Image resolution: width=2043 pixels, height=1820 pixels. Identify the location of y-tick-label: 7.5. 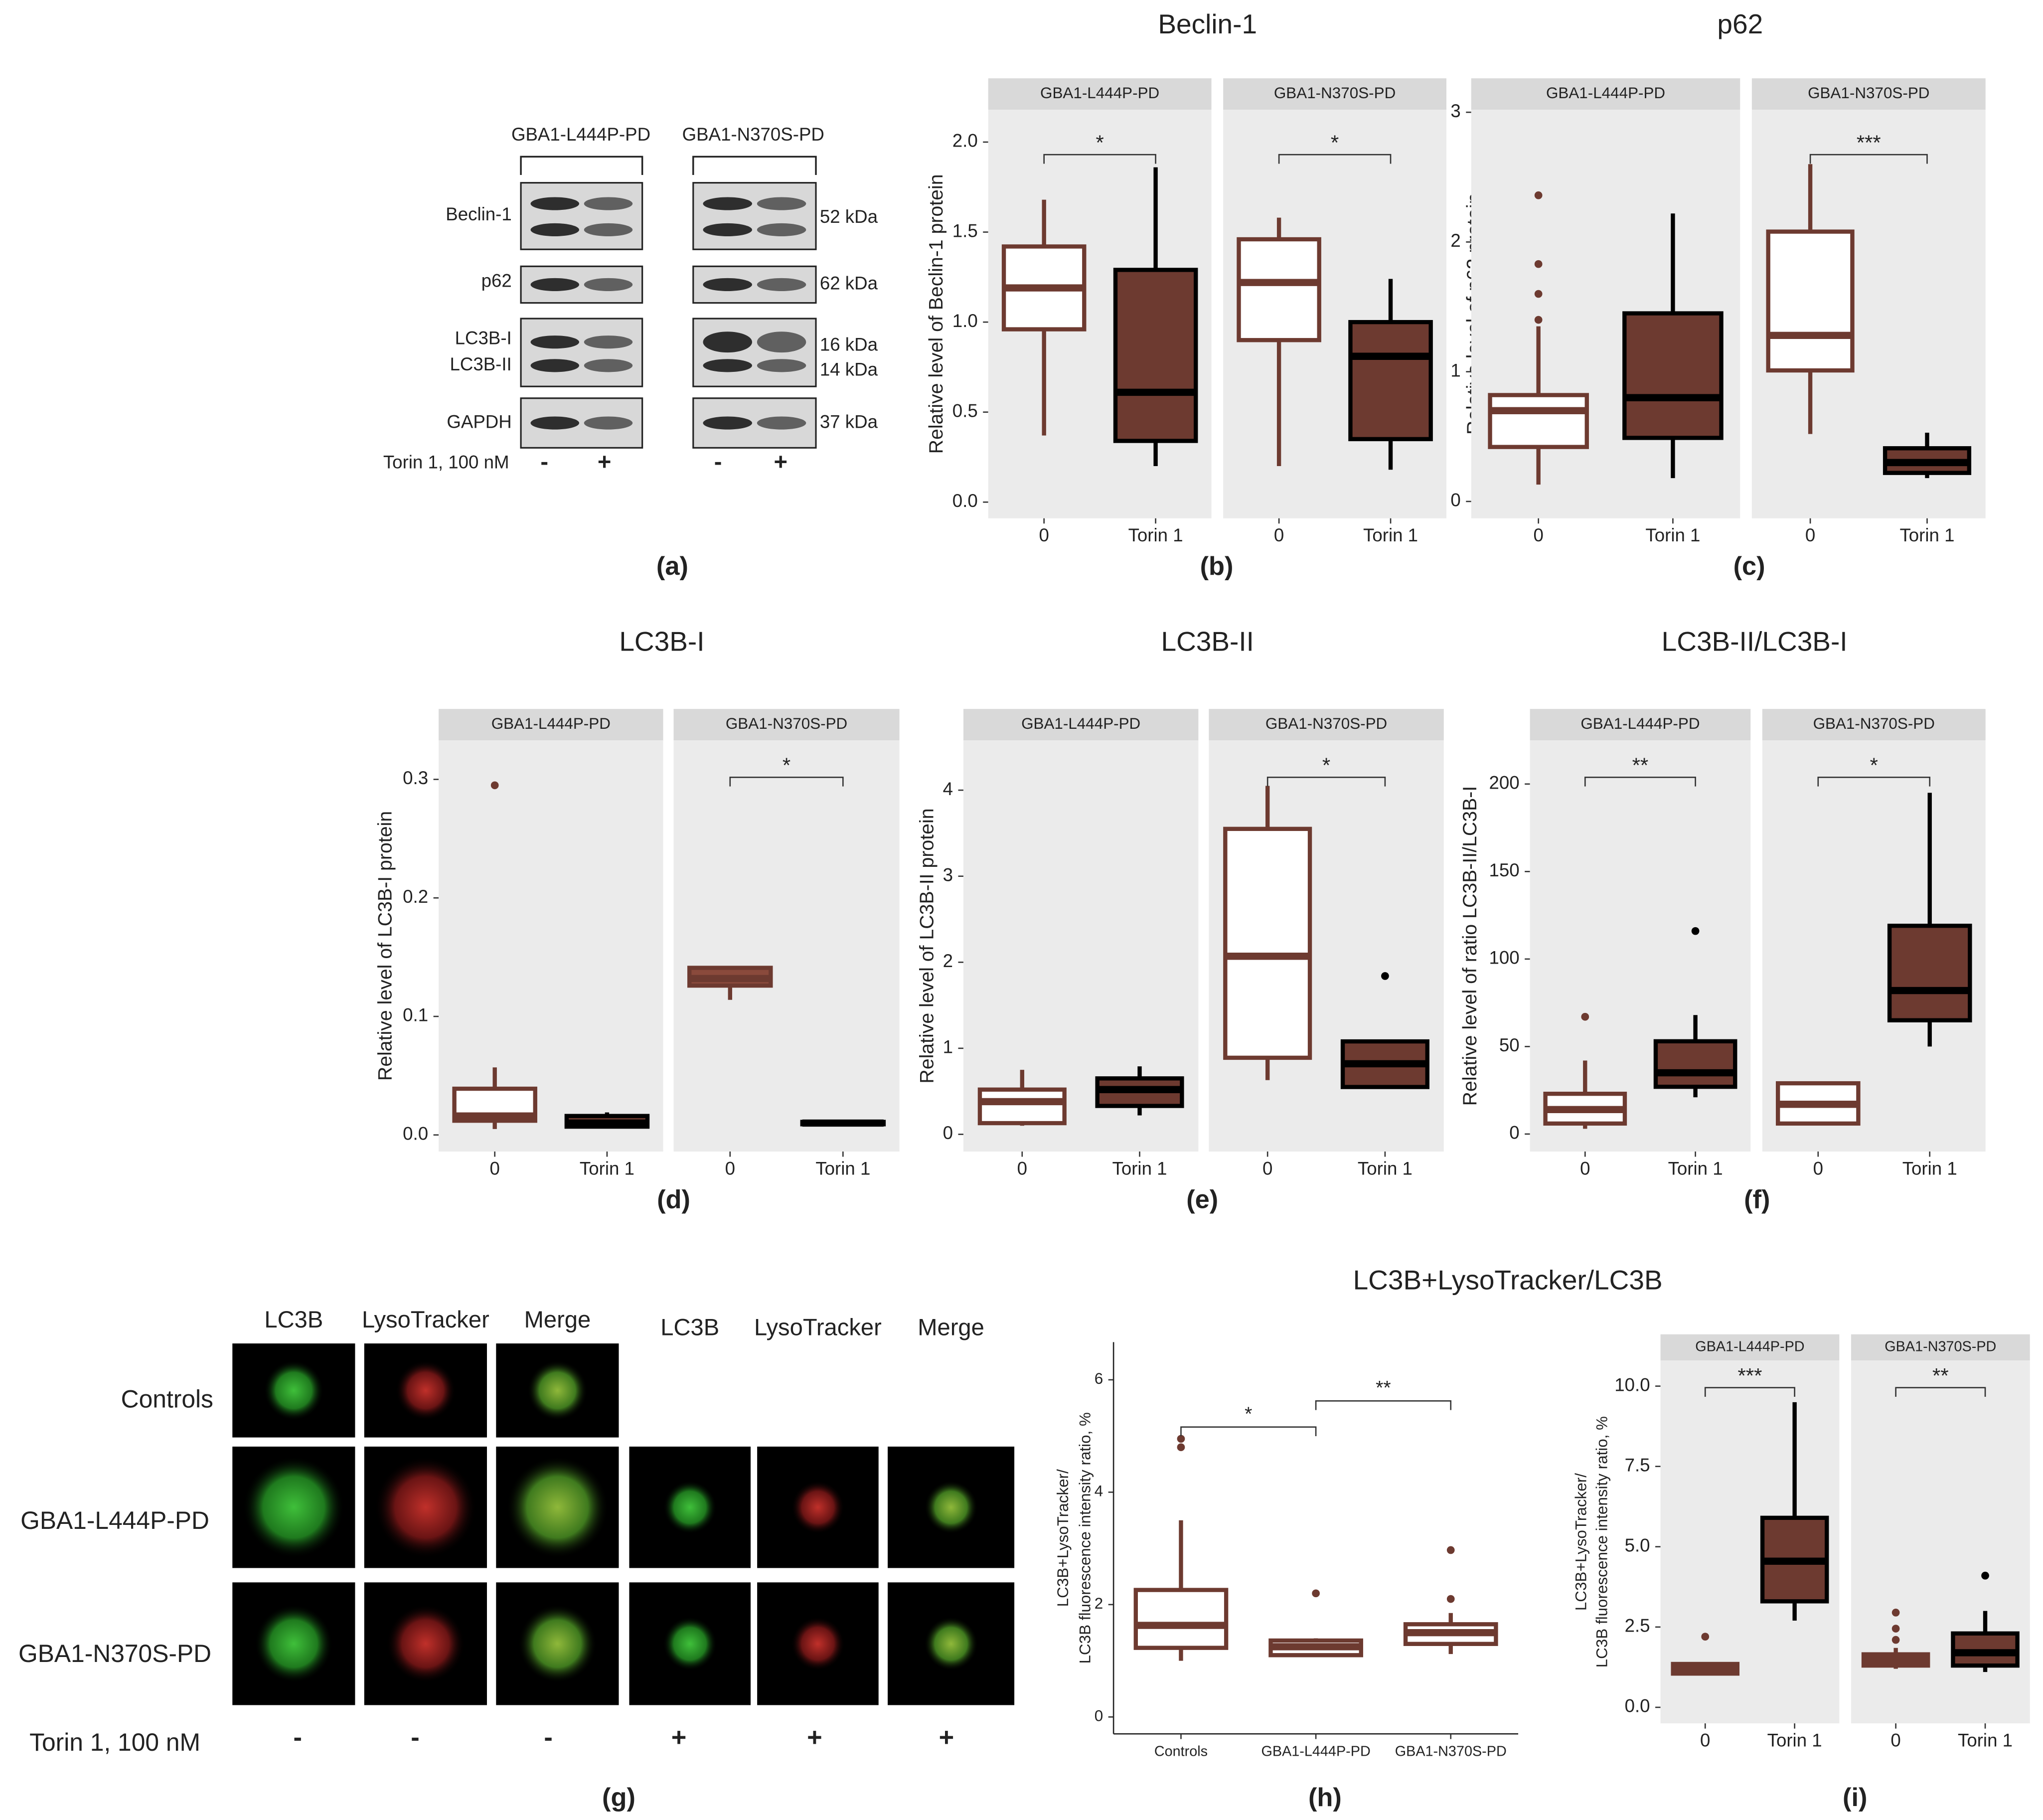
(1637, 1465).